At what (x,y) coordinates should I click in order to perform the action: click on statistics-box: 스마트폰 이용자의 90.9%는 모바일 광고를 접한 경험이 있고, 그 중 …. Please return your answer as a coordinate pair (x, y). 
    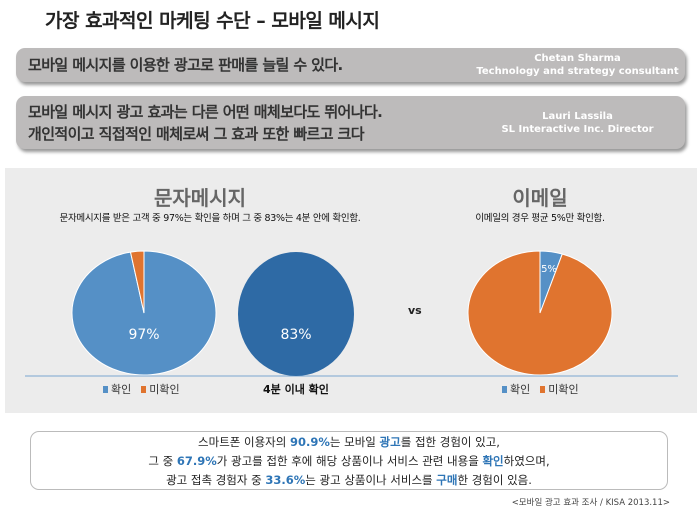
    Looking at the image, I should click on (349, 460).